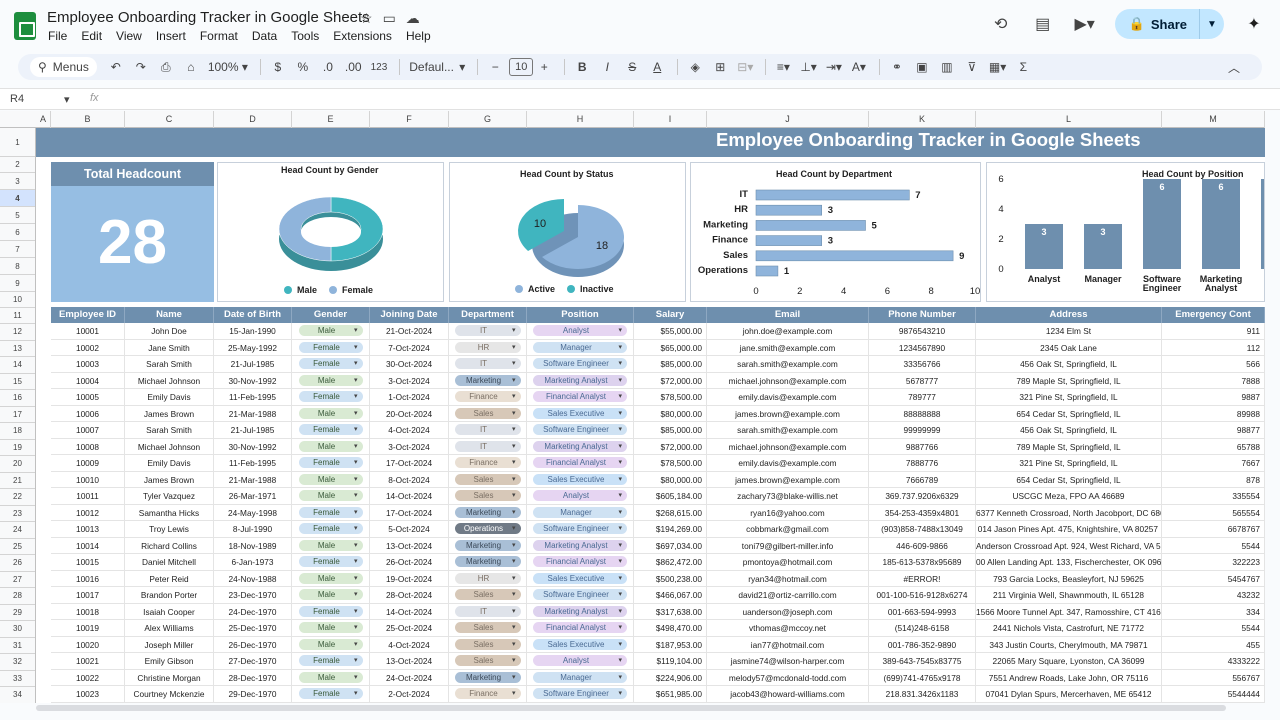  Describe the element at coordinates (169, 628) in the screenshot. I see `cell-name: Alex Williams` at that location.